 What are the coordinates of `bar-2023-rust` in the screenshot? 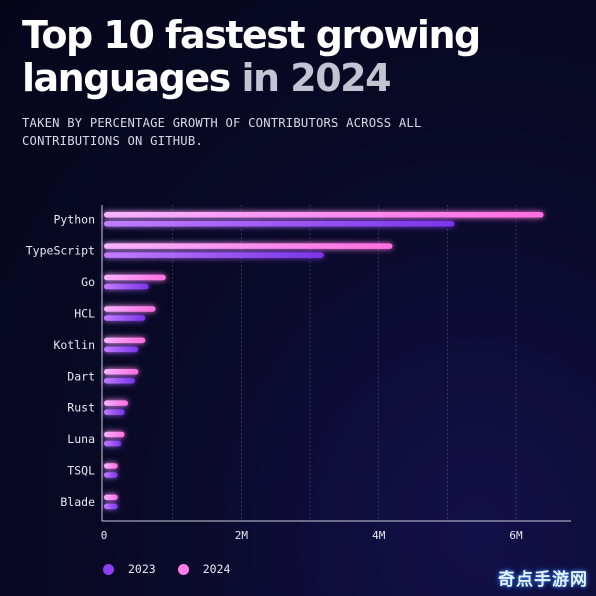 It's located at (114, 412).